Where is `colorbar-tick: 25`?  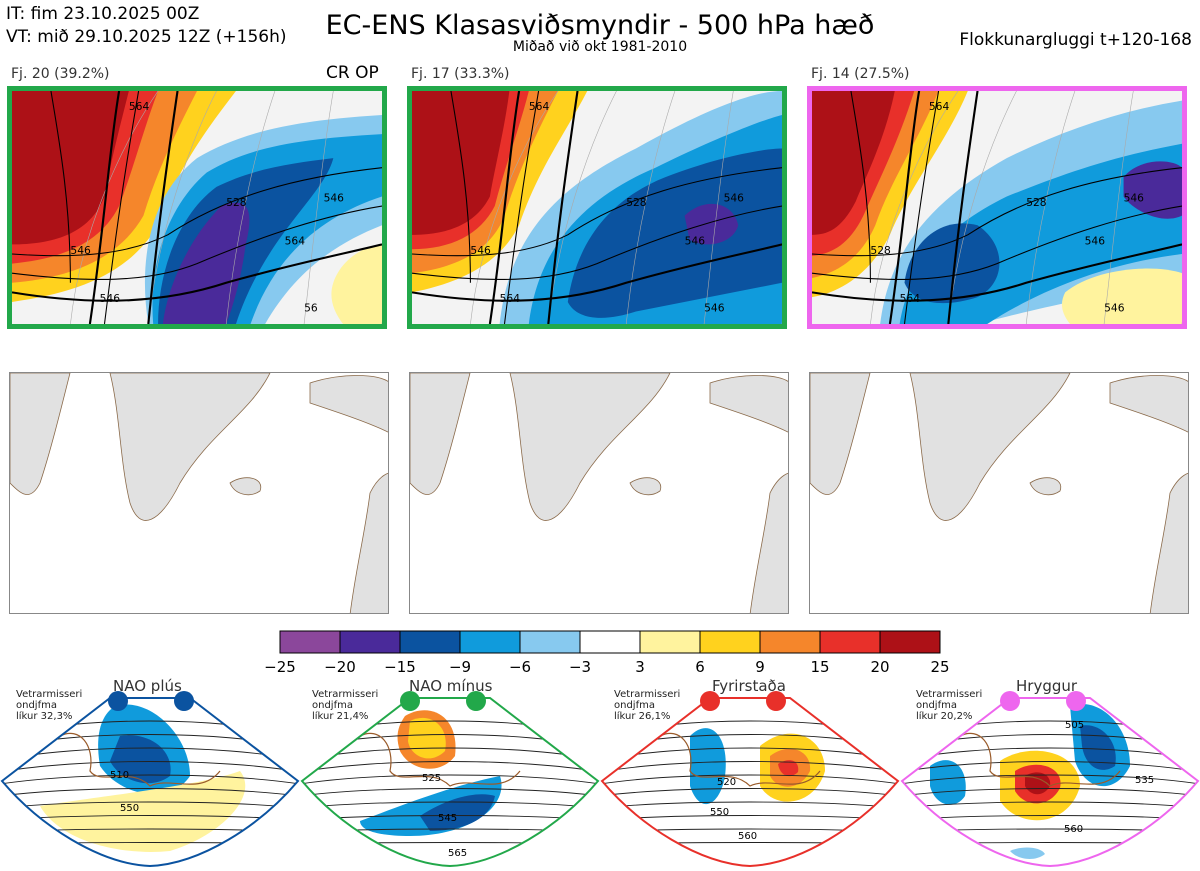 colorbar-tick: 25 is located at coordinates (939, 667).